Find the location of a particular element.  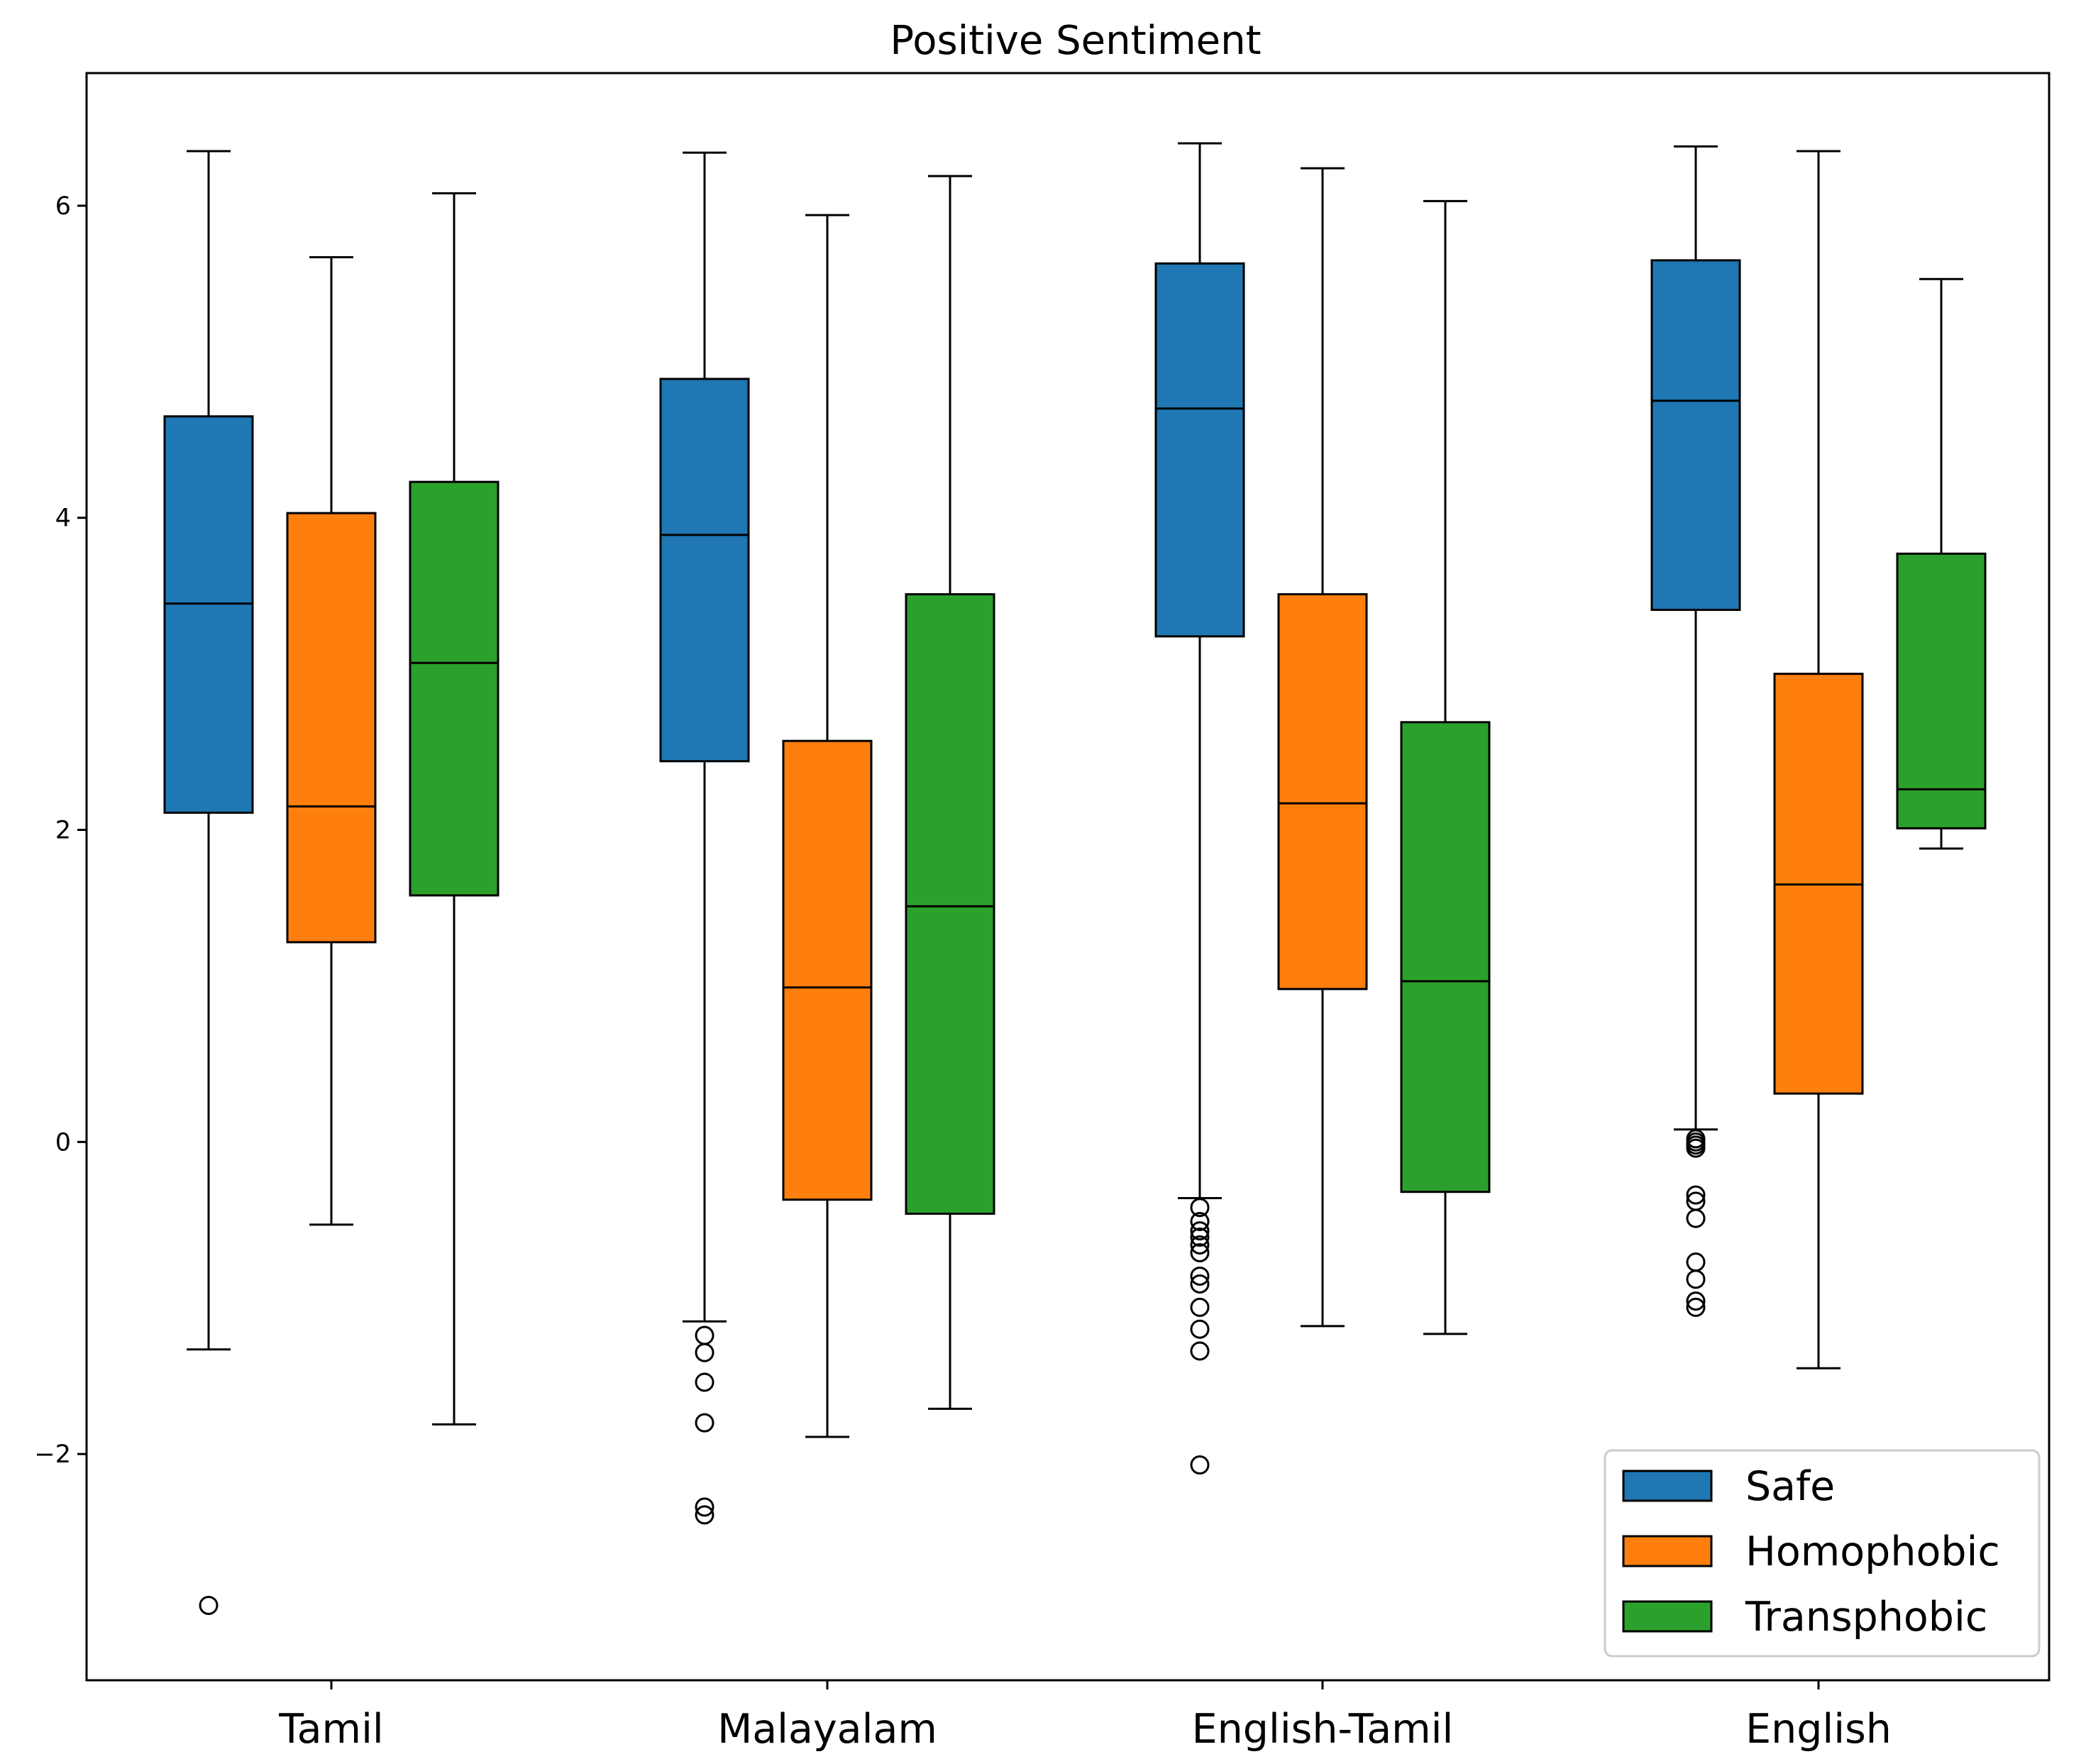

box-safe-malayalam is located at coordinates (704, 838).